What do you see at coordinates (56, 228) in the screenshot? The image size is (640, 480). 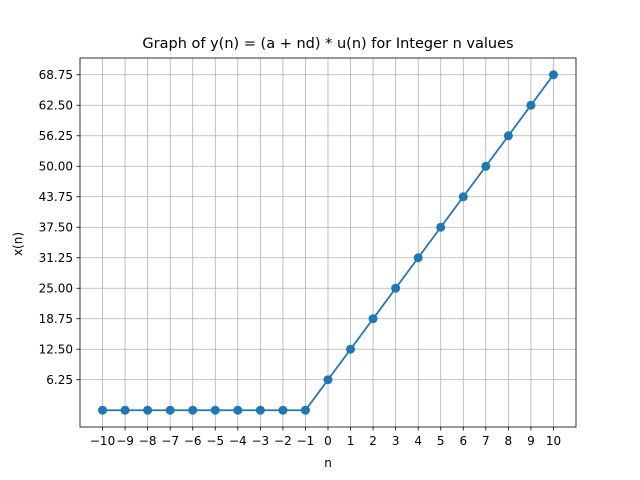 I see `y-tick-label: 37.50` at bounding box center [56, 228].